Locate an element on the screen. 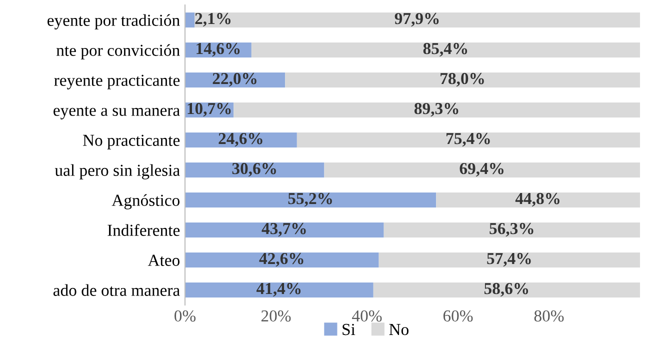  y-tick-label: No practicante is located at coordinates (131, 142).